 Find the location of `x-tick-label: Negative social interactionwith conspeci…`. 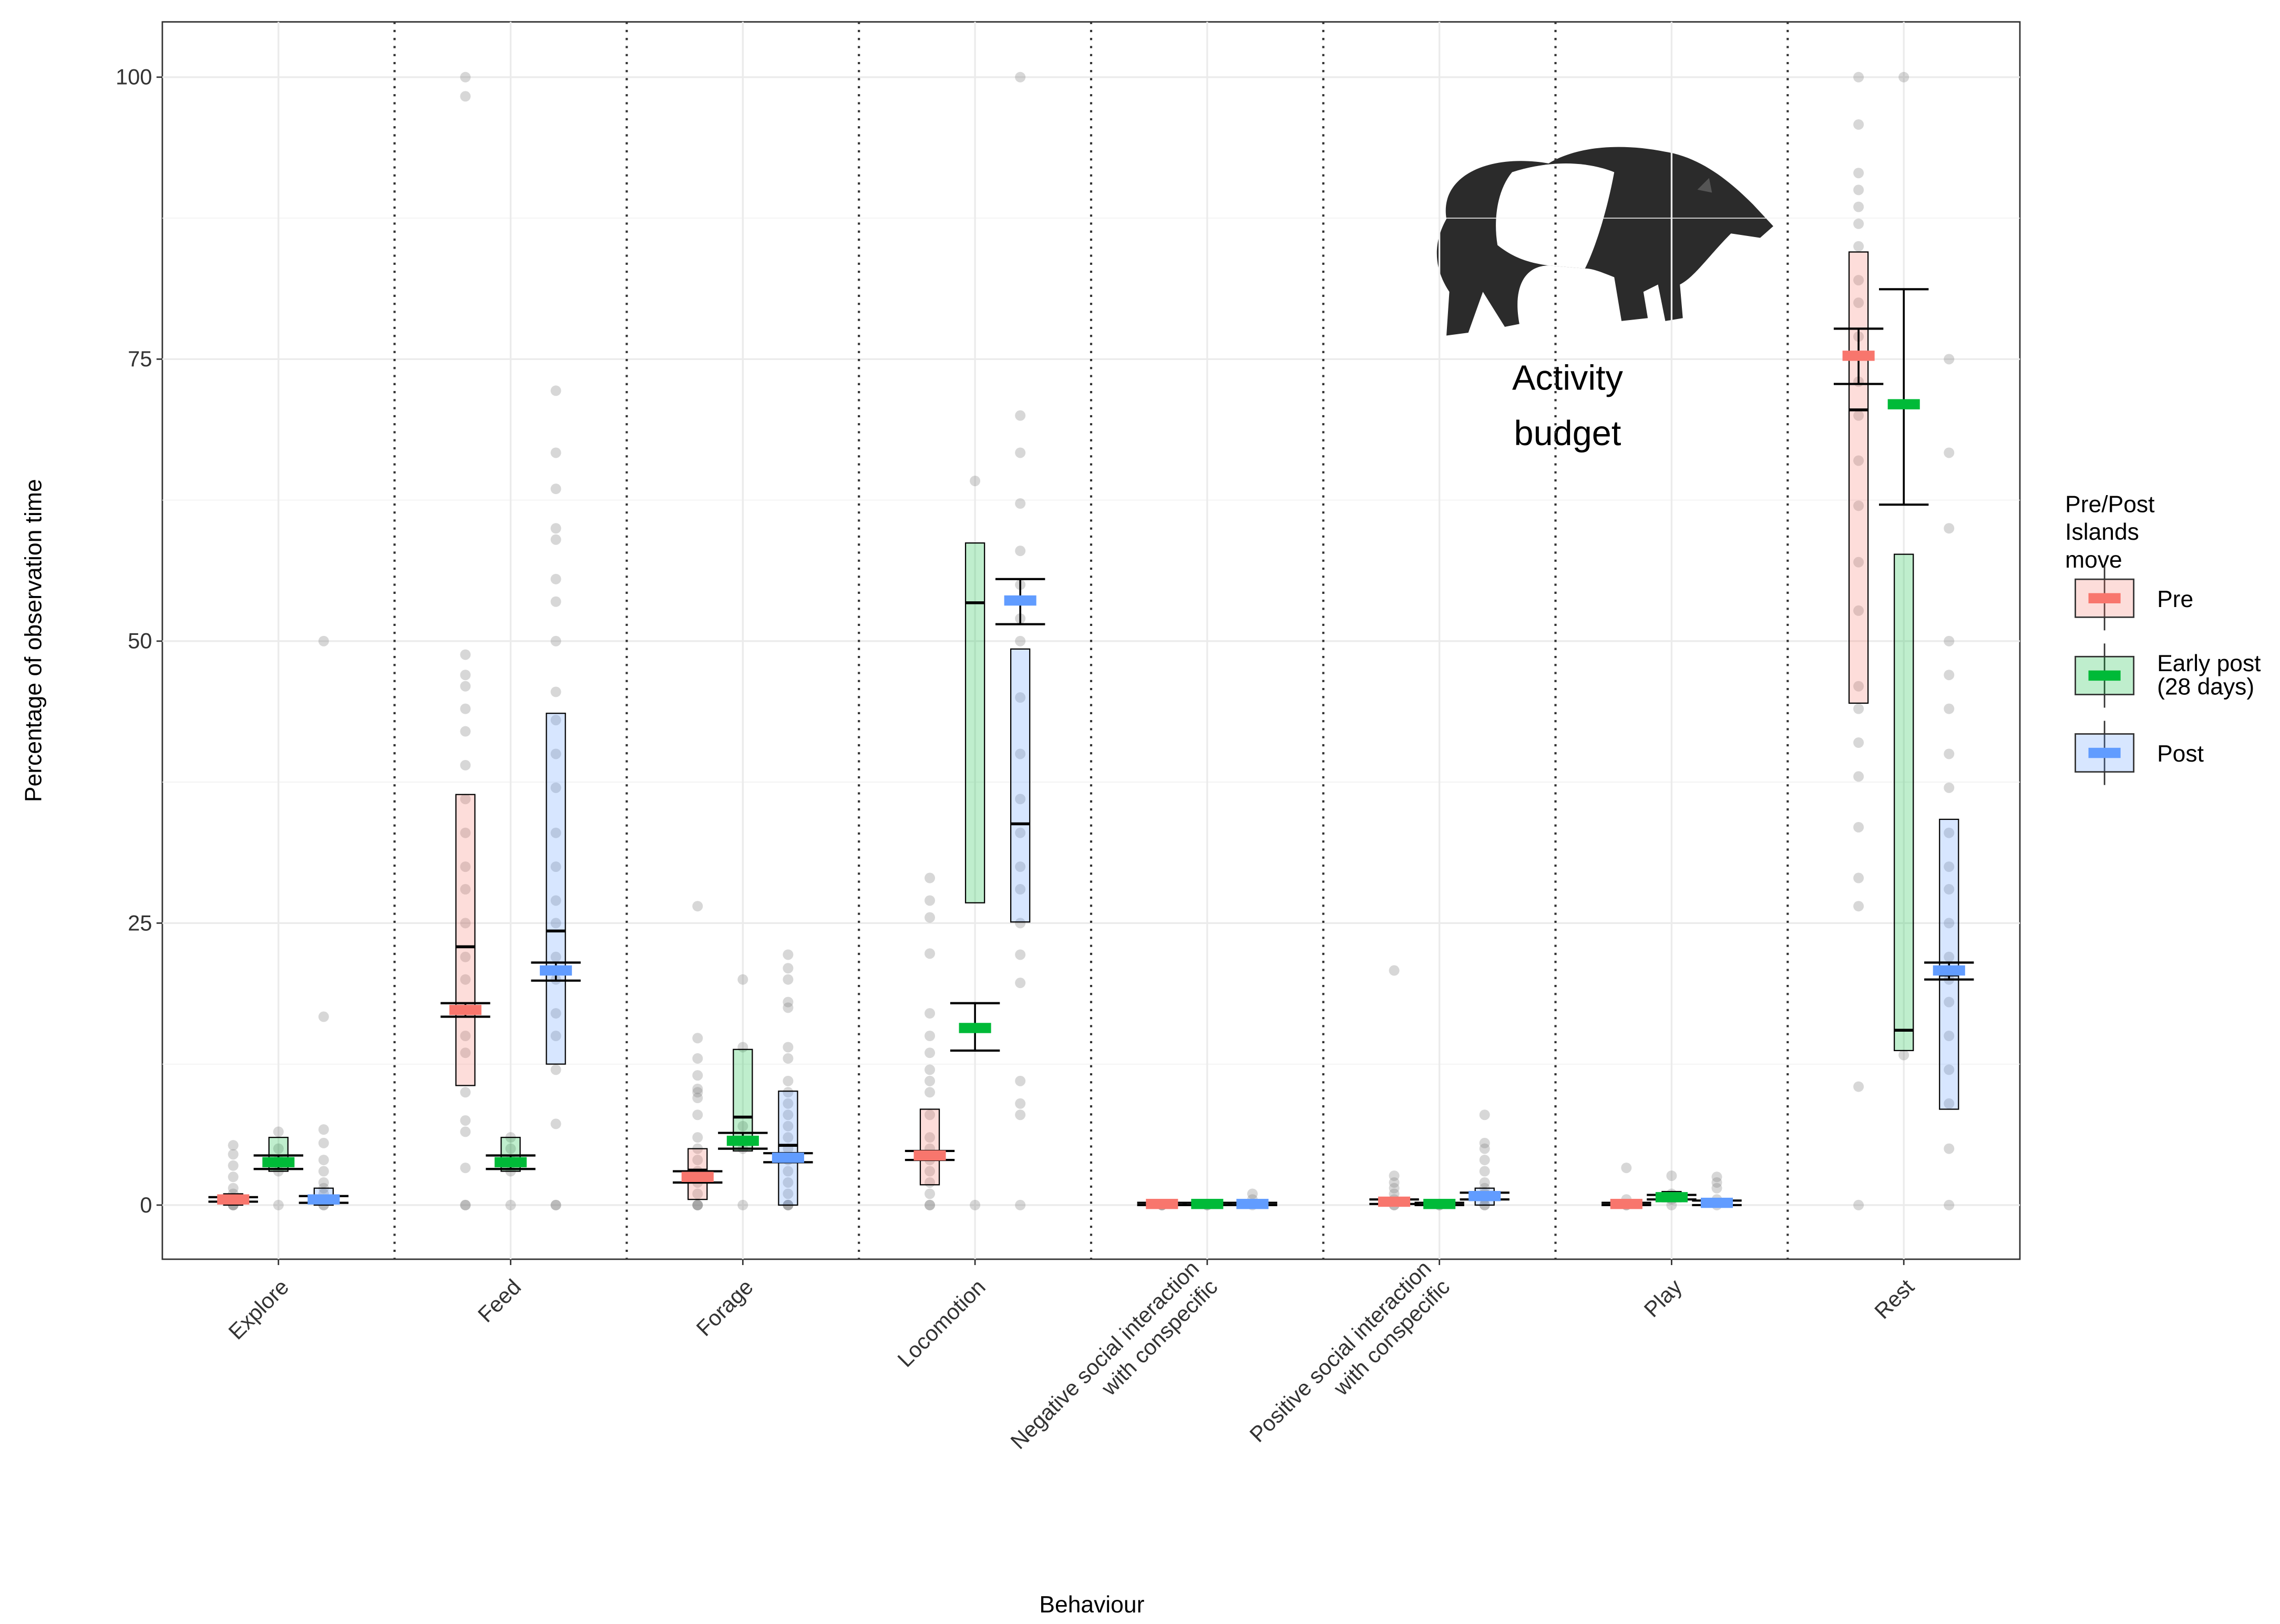

x-tick-label: Negative social interactionwith conspeci… is located at coordinates (1114, 1364).